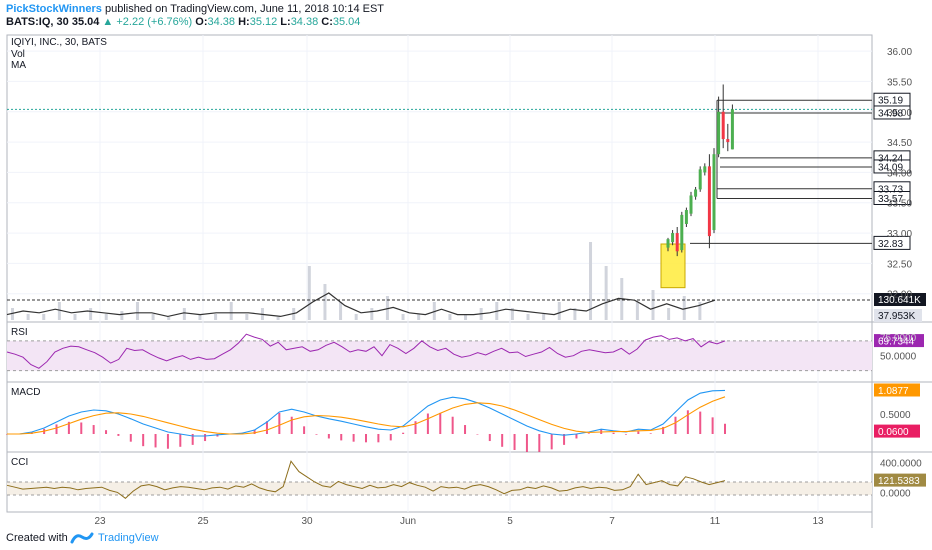 The height and width of the screenshot is (550, 932). Describe the element at coordinates (715, 521) in the screenshot. I see `time-tick-label: 11` at that location.